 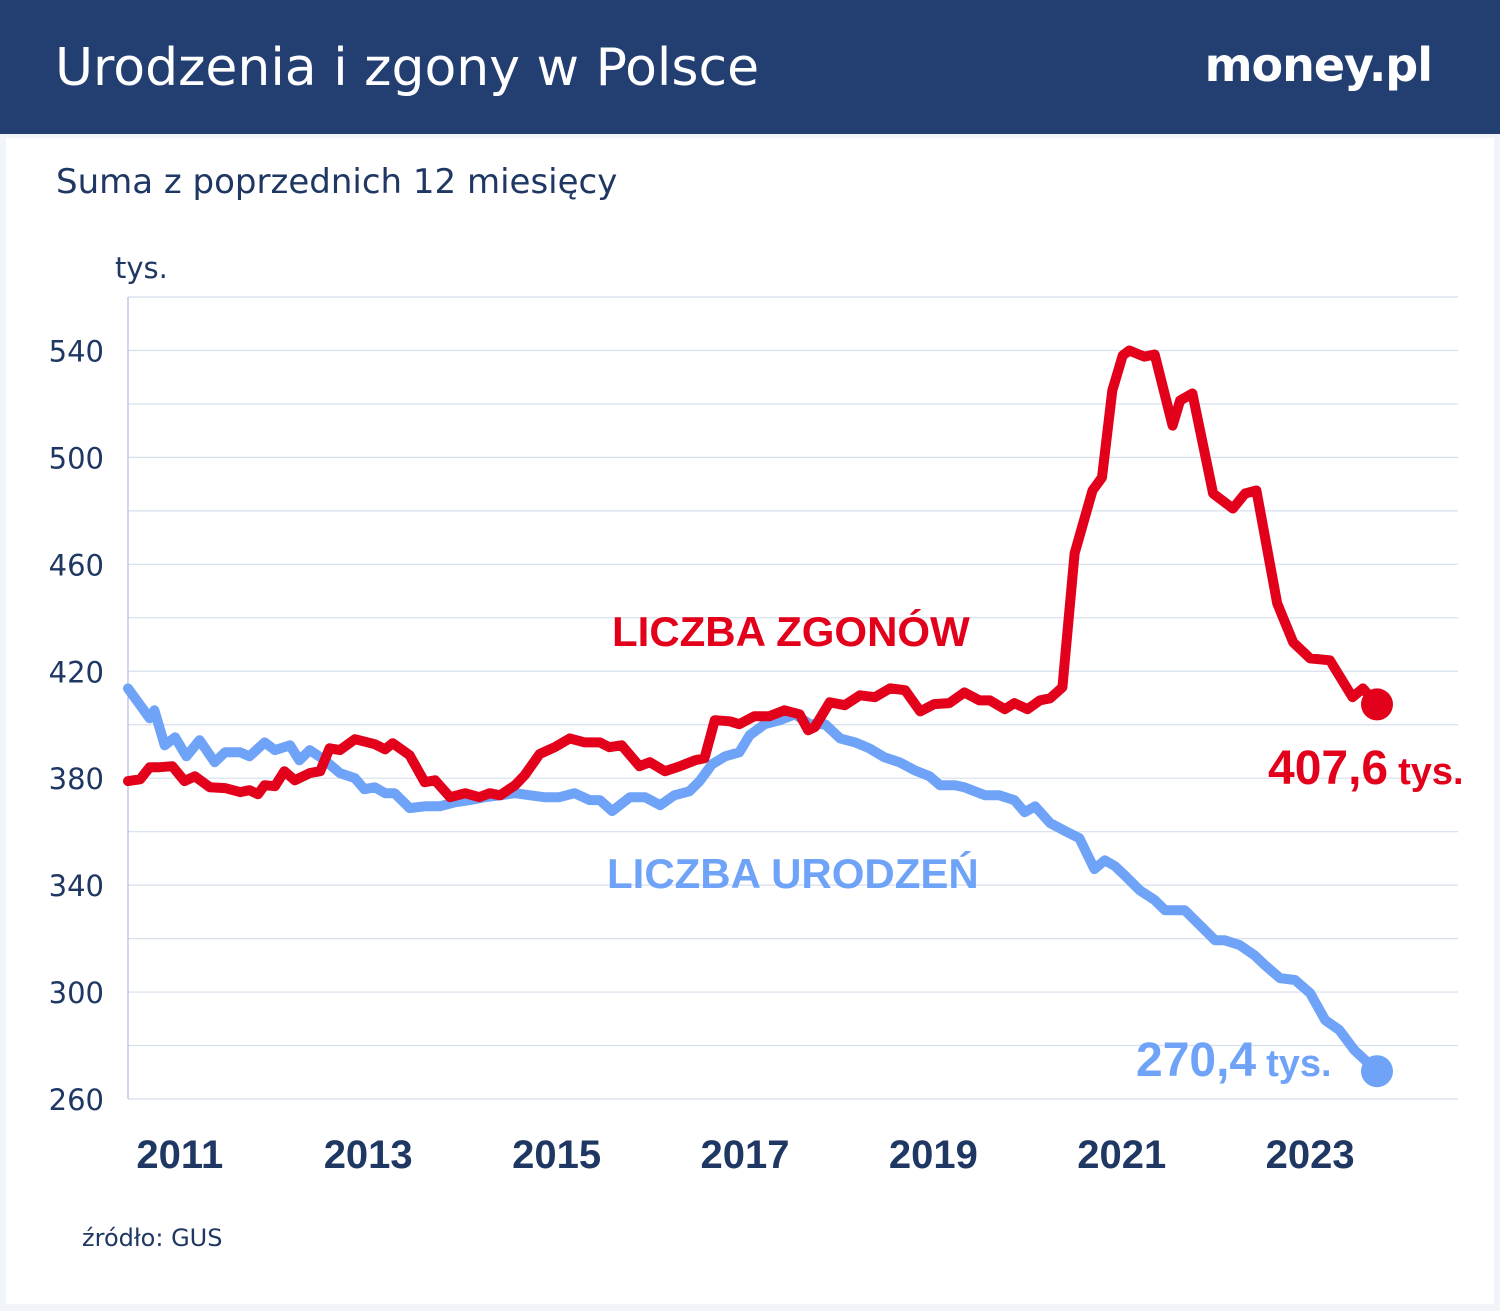 What do you see at coordinates (368, 1155) in the screenshot?
I see `x-tick-label: 2013` at bounding box center [368, 1155].